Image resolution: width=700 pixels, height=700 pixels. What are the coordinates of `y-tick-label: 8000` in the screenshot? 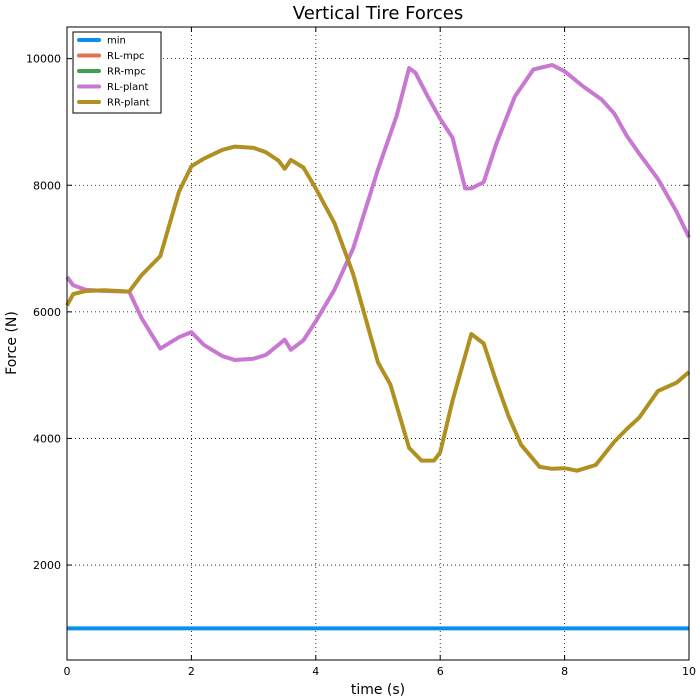 It's located at (47, 185).